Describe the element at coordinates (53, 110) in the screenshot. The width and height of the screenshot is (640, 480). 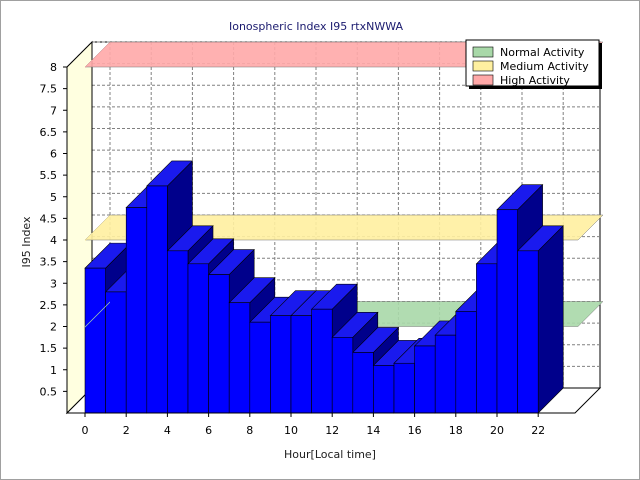
I see `y-tick-label: 7` at that location.